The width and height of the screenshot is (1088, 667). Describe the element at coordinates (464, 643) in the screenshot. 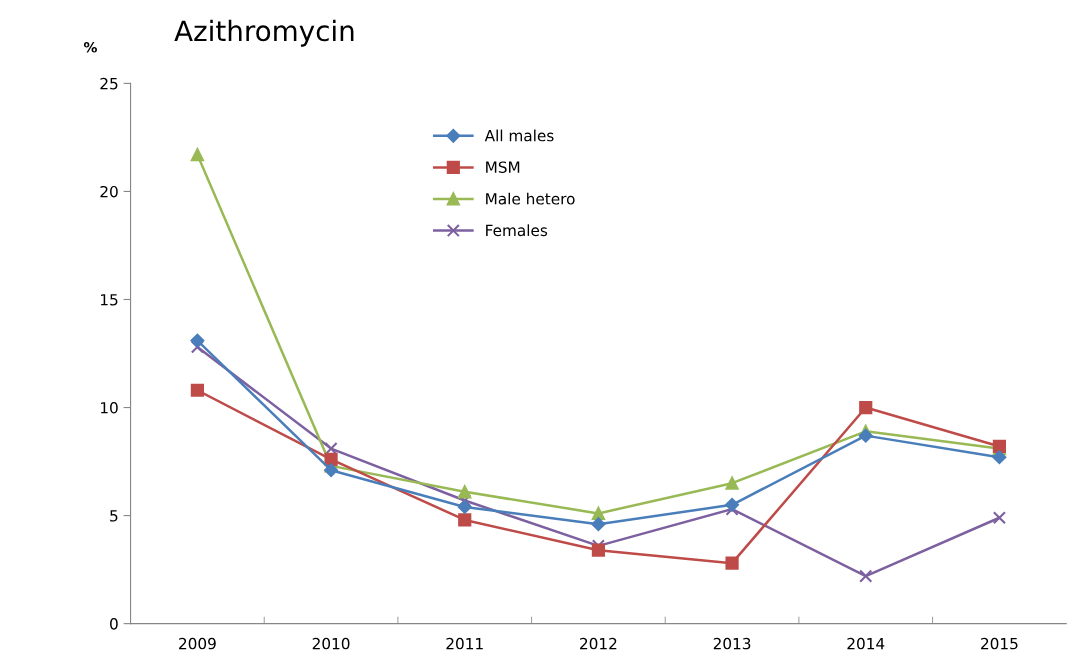

I see `x-tick-label: 2011` at that location.